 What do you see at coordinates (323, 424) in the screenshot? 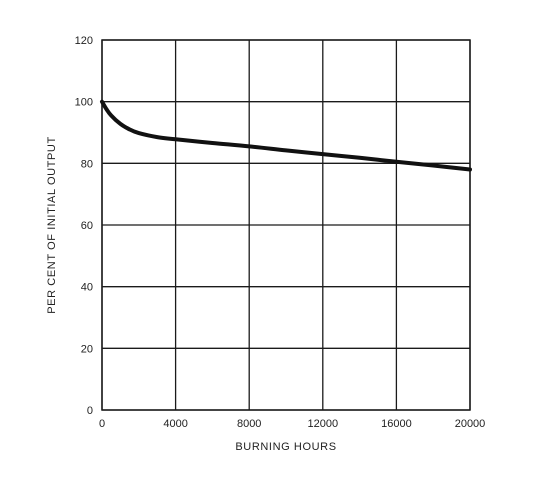
I see `x-tick-label: 12000` at bounding box center [323, 424].